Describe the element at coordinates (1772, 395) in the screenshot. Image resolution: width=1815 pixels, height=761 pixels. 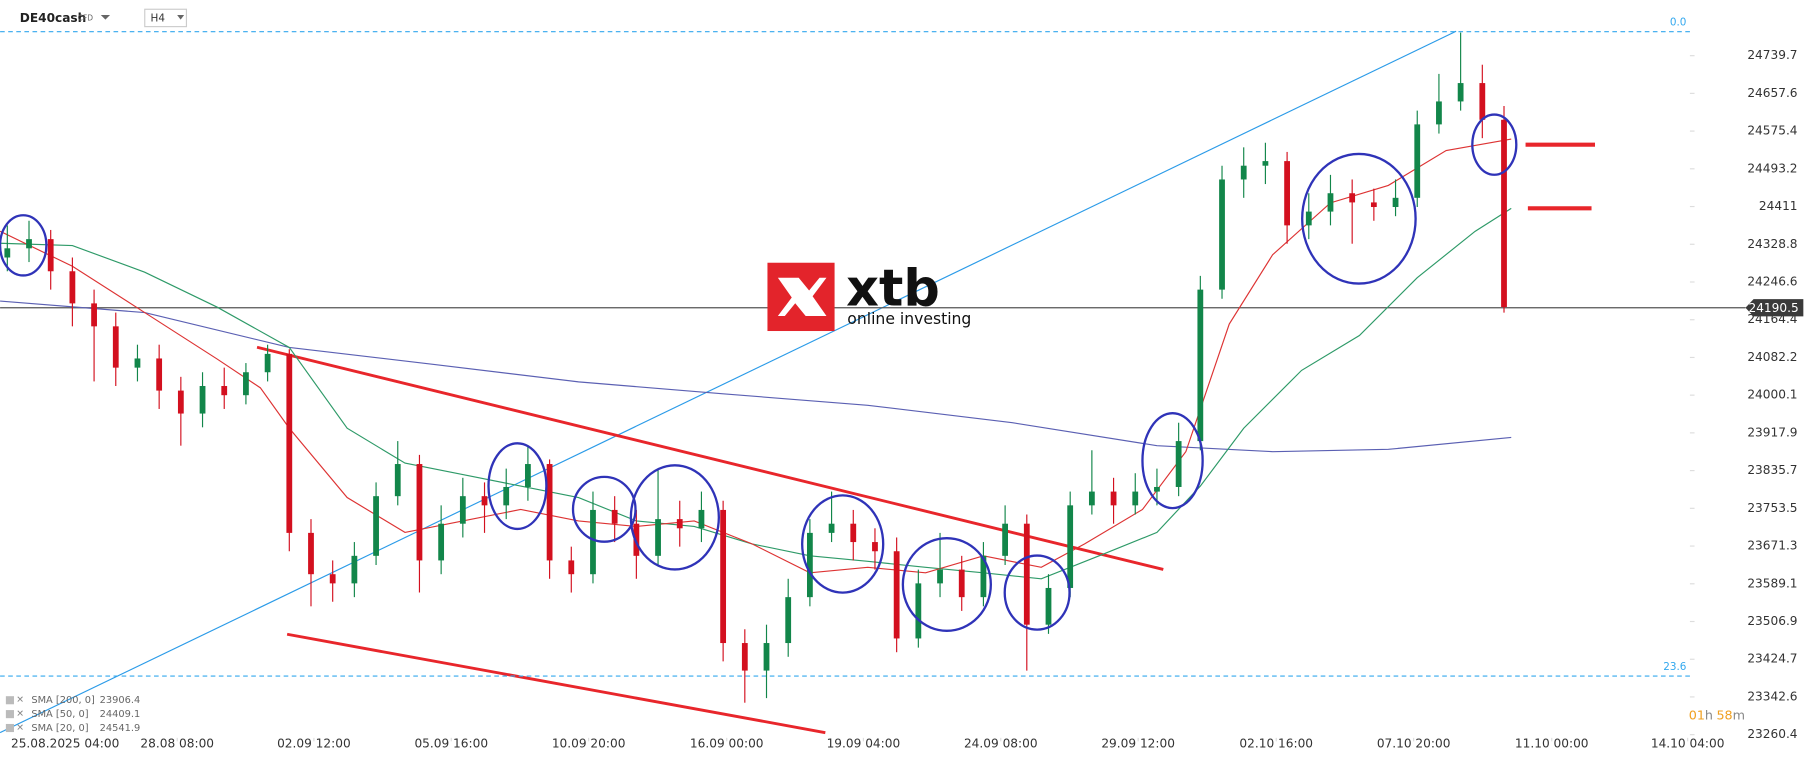
I see `y-tick-label: 24000.1` at that location.